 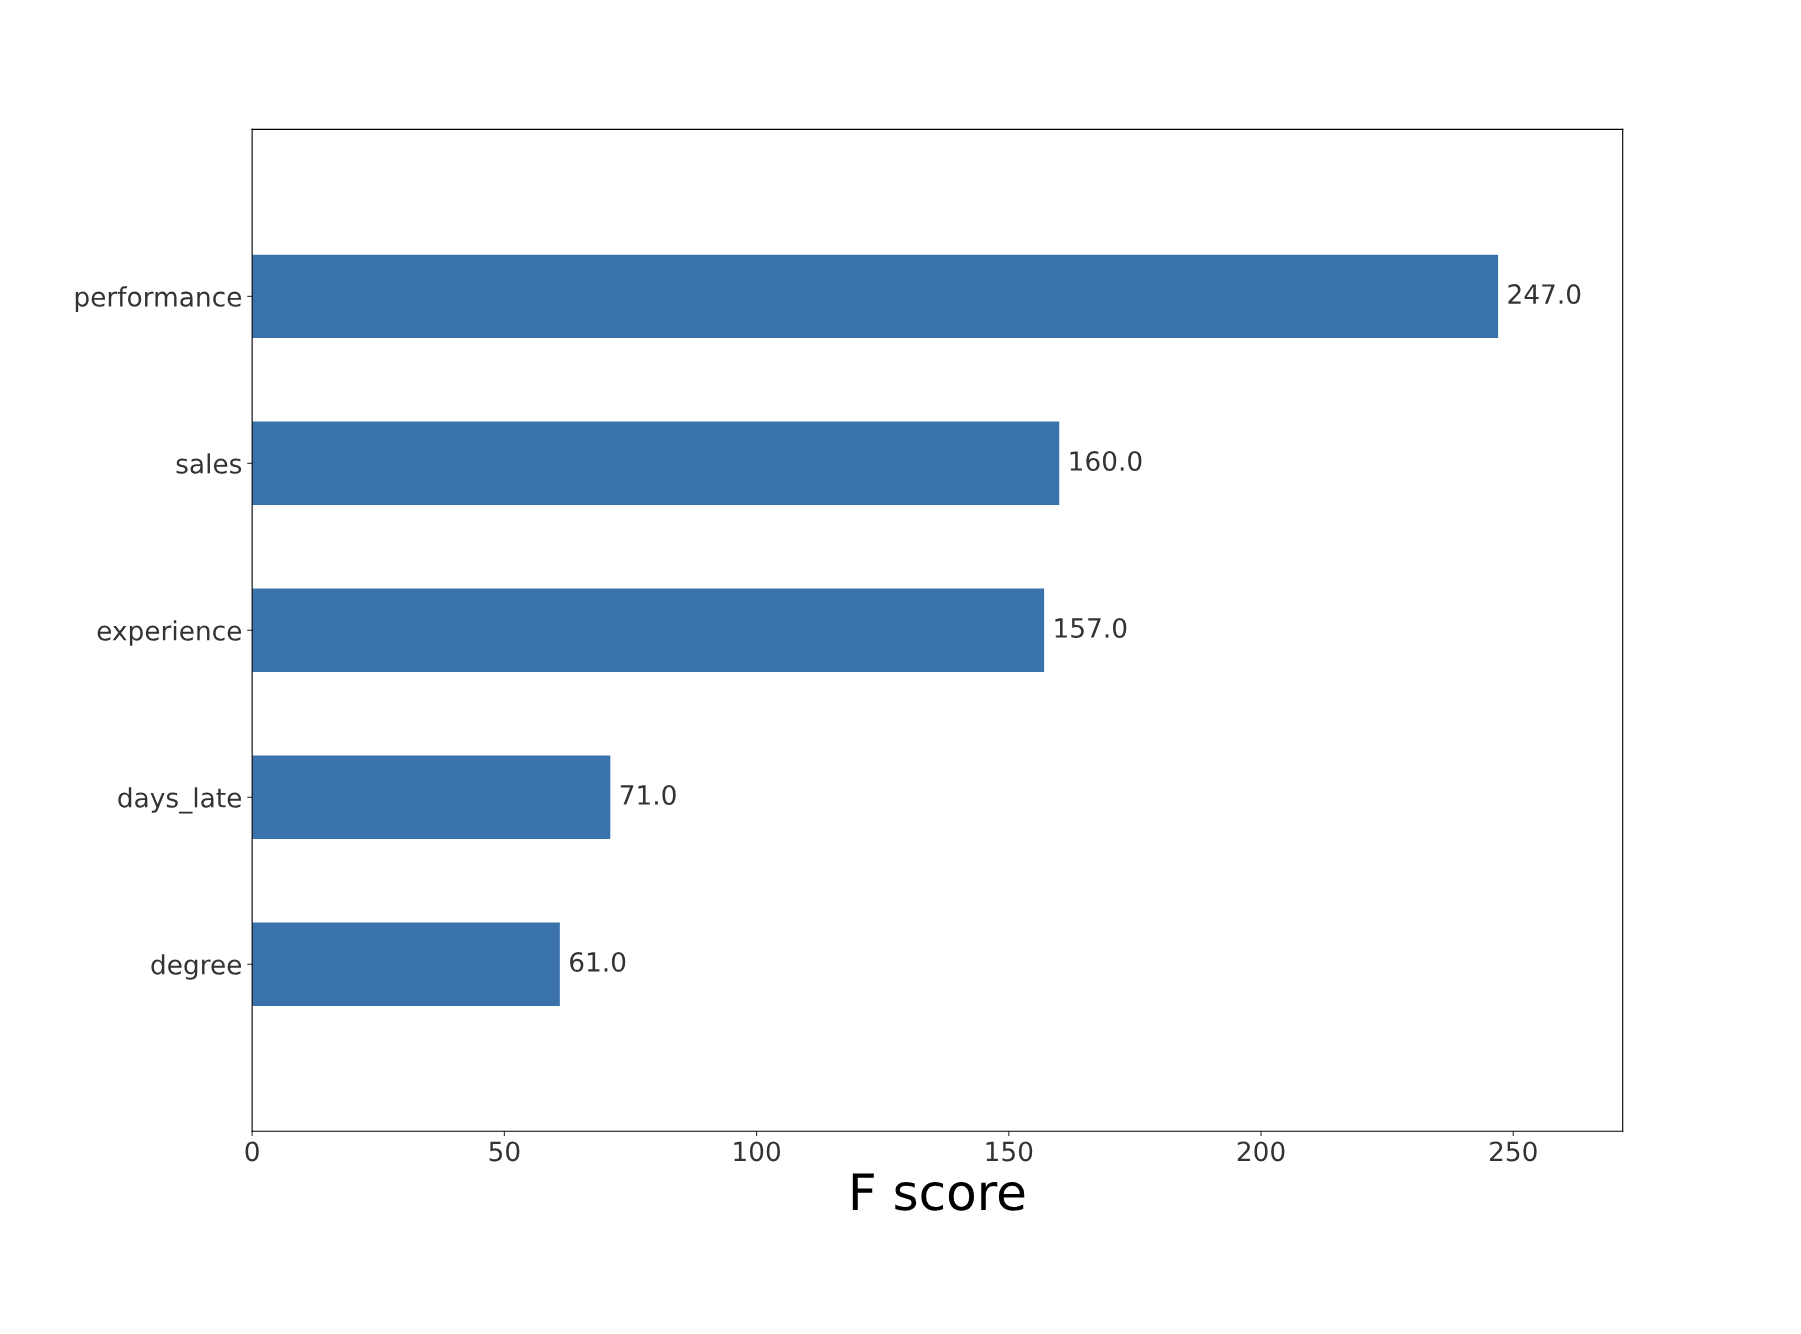 I want to click on data-label: 157.0, so click(x=1091, y=628).